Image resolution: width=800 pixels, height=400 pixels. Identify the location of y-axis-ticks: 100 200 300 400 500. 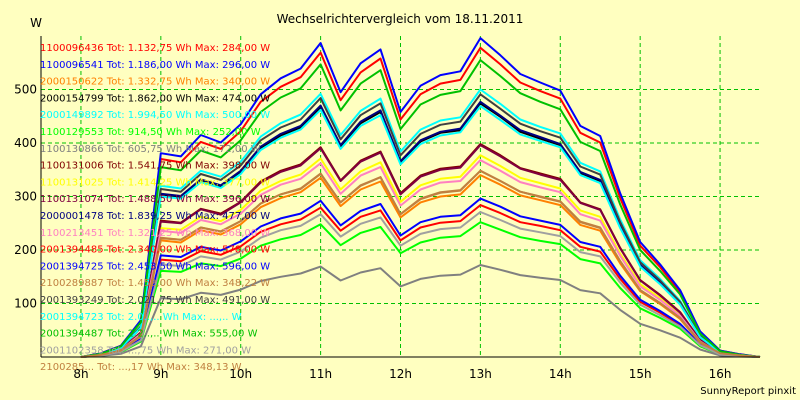
(25, 197).